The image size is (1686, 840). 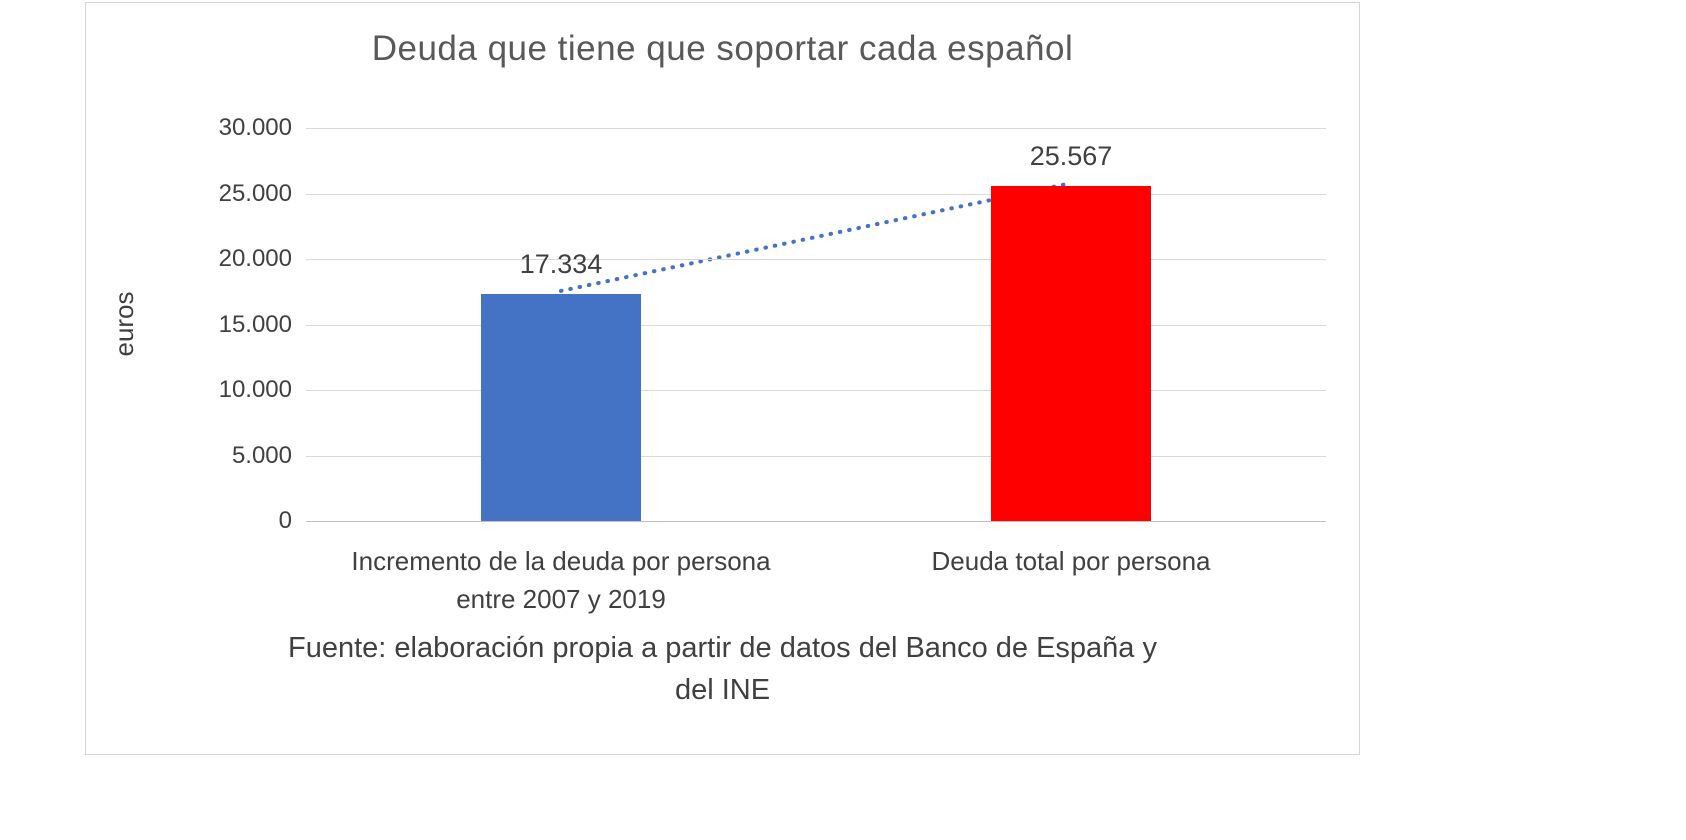 What do you see at coordinates (561, 263) in the screenshot?
I see `bar-value-label: 17.334` at bounding box center [561, 263].